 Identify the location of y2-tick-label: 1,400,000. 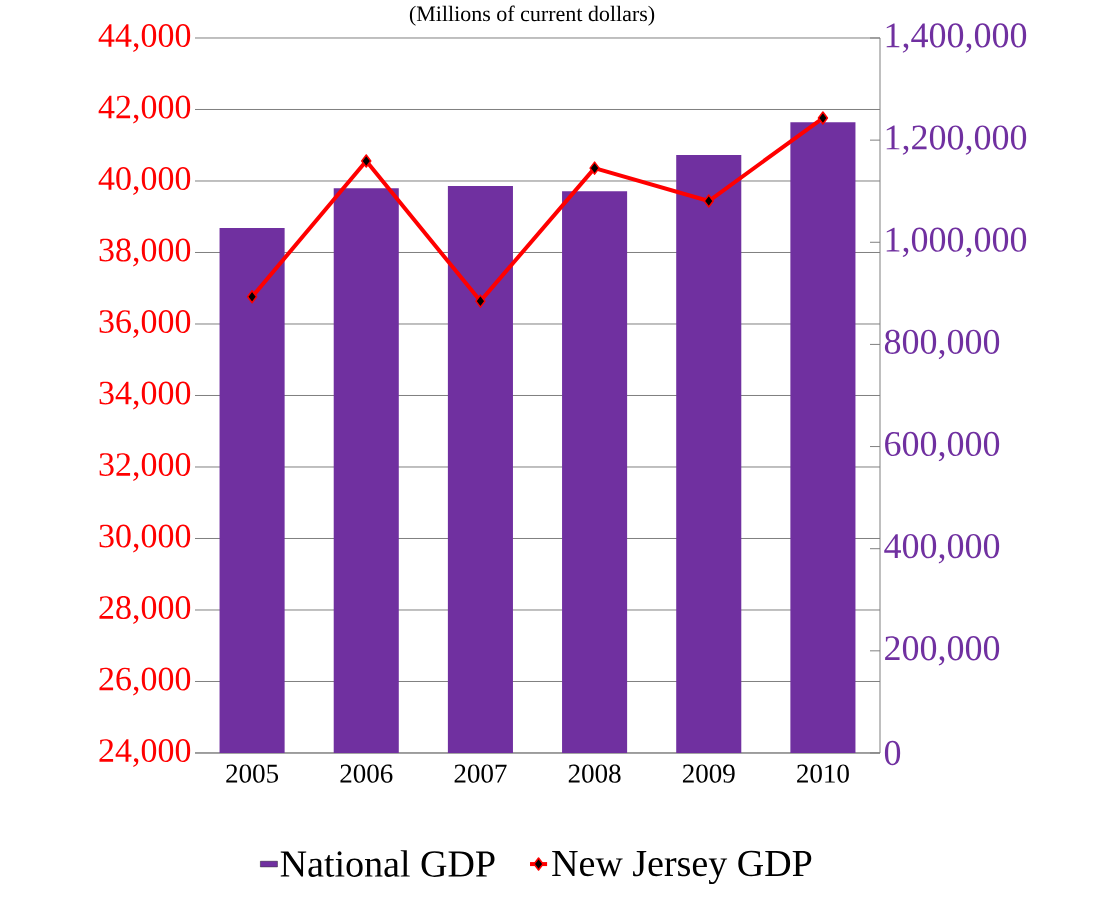
(956, 38).